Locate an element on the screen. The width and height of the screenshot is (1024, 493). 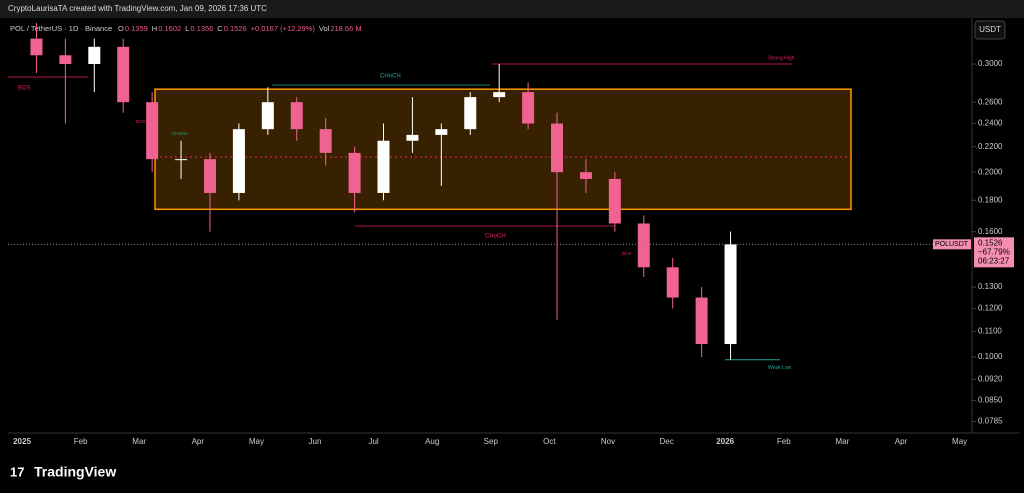
y-tick-label: 0.2200 is located at coordinates (990, 146).